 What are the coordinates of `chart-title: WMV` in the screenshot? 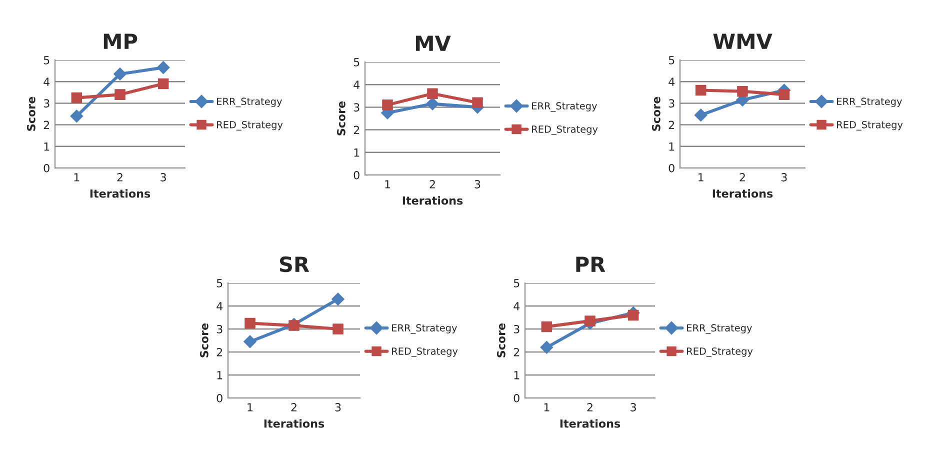 It's located at (742, 41).